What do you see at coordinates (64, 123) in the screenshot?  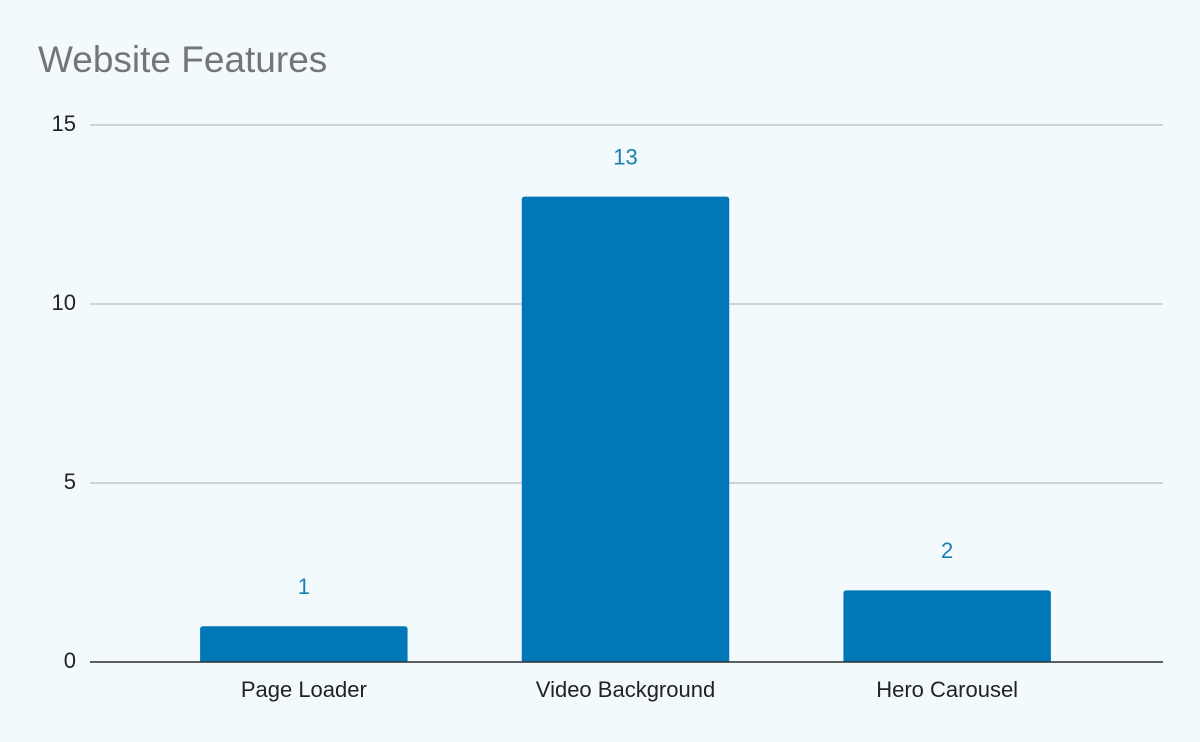 I see `y-tick-label: 15` at bounding box center [64, 123].